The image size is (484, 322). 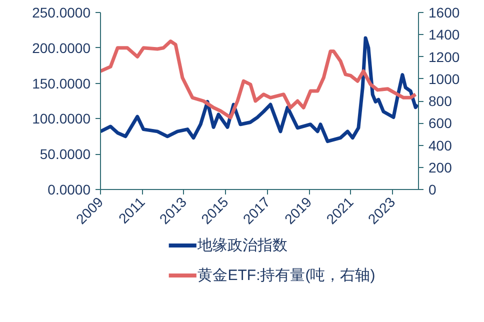 What do you see at coordinates (61, 12) in the screenshot?
I see `y-tick-label: 250.0000` at bounding box center [61, 12].